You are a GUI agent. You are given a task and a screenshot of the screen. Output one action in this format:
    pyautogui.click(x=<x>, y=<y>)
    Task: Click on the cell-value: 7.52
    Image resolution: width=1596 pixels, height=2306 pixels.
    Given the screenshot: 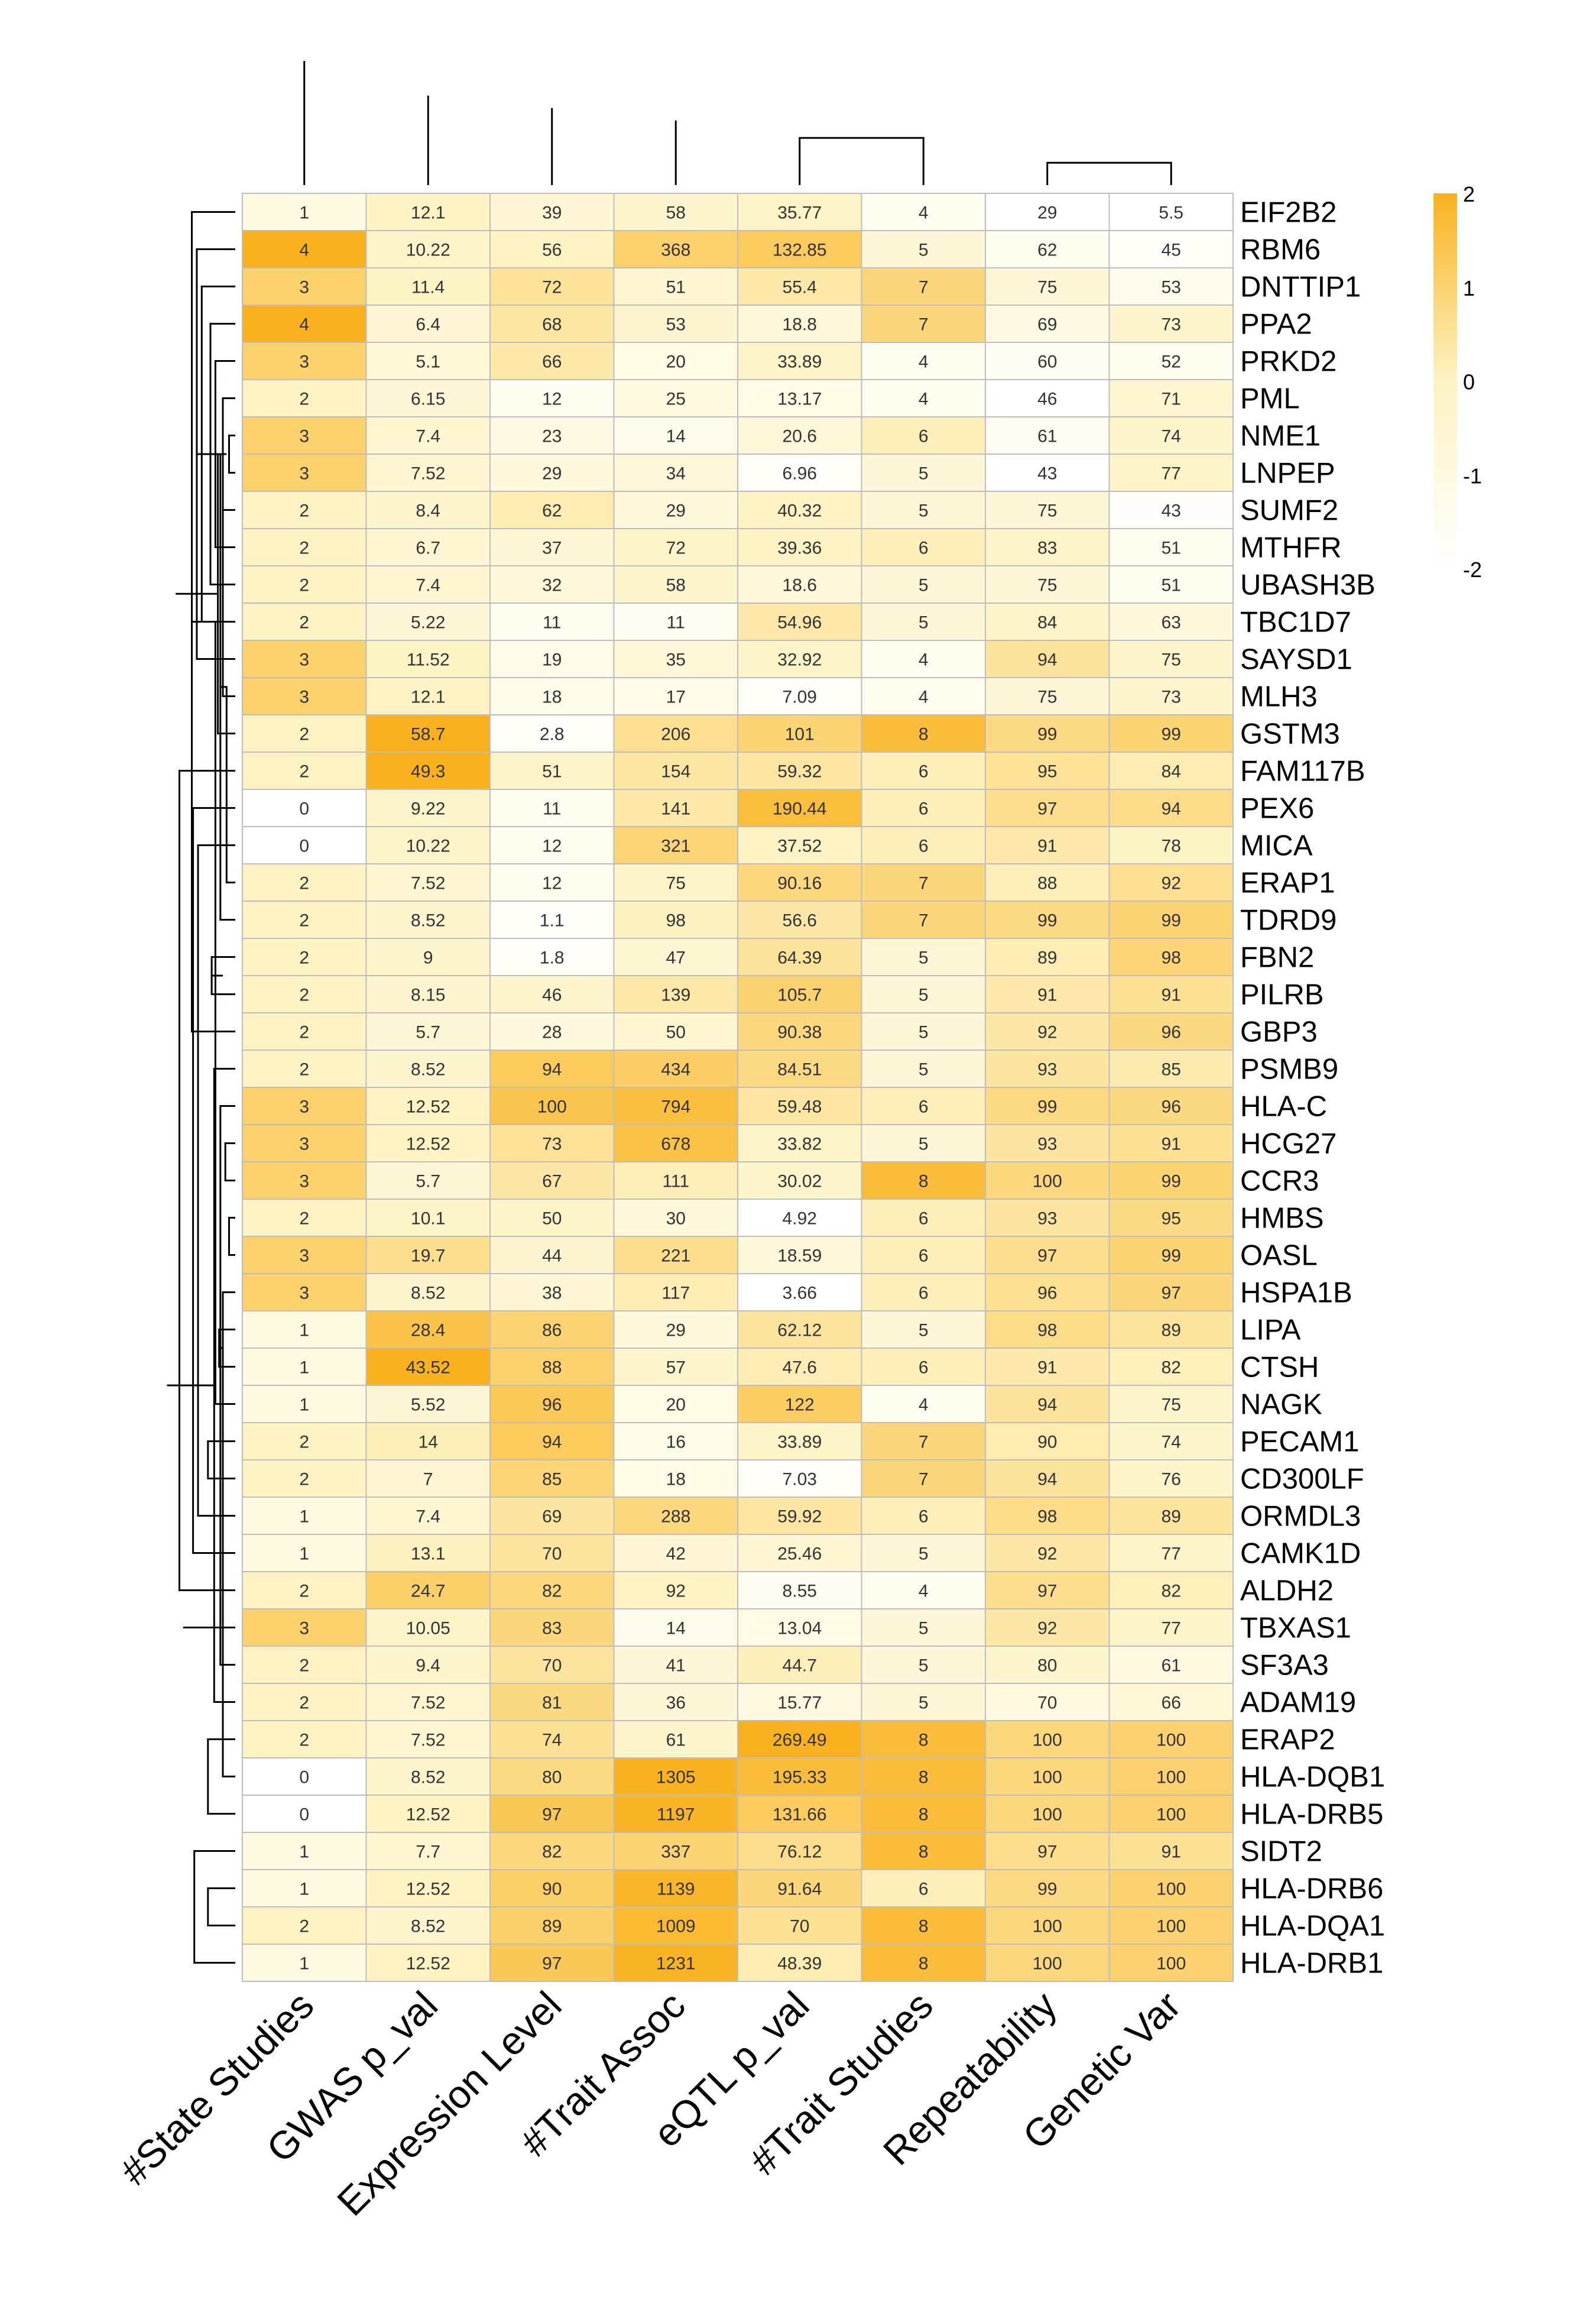 What is the action you would take?
    pyautogui.click(x=428, y=1740)
    